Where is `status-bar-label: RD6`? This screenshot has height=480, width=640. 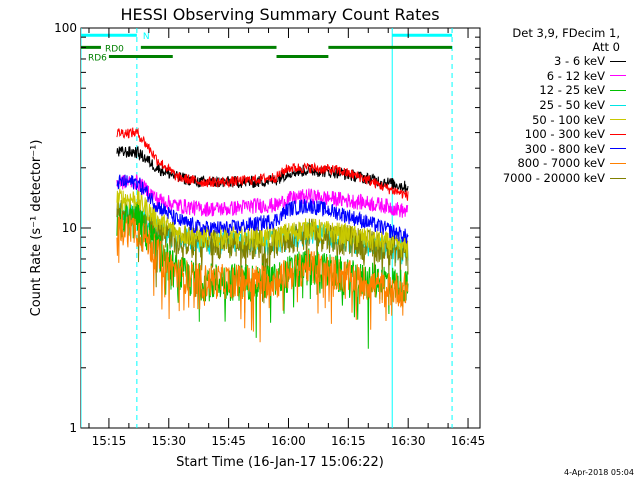
status-bar-label: RD6 is located at coordinates (97, 59).